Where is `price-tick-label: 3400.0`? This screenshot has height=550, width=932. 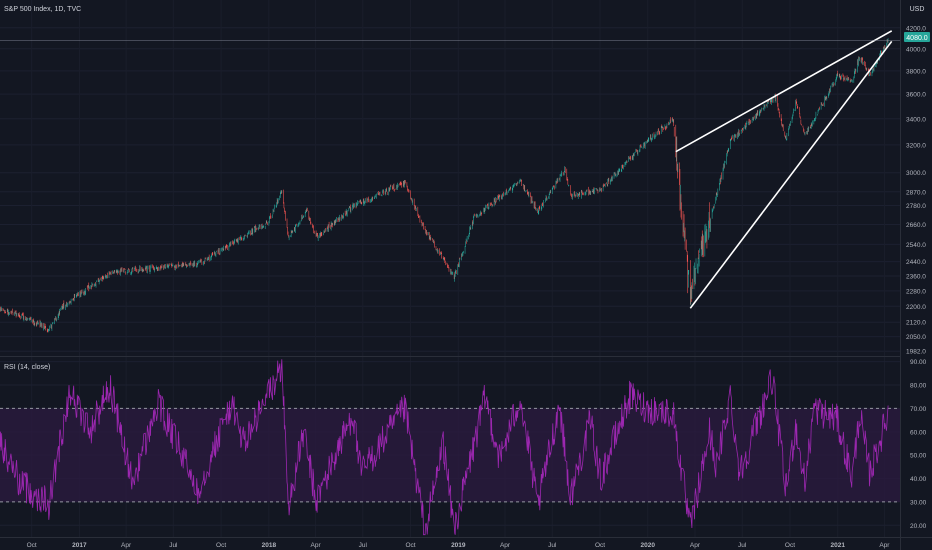 price-tick-label: 3400.0 is located at coordinates (916, 119).